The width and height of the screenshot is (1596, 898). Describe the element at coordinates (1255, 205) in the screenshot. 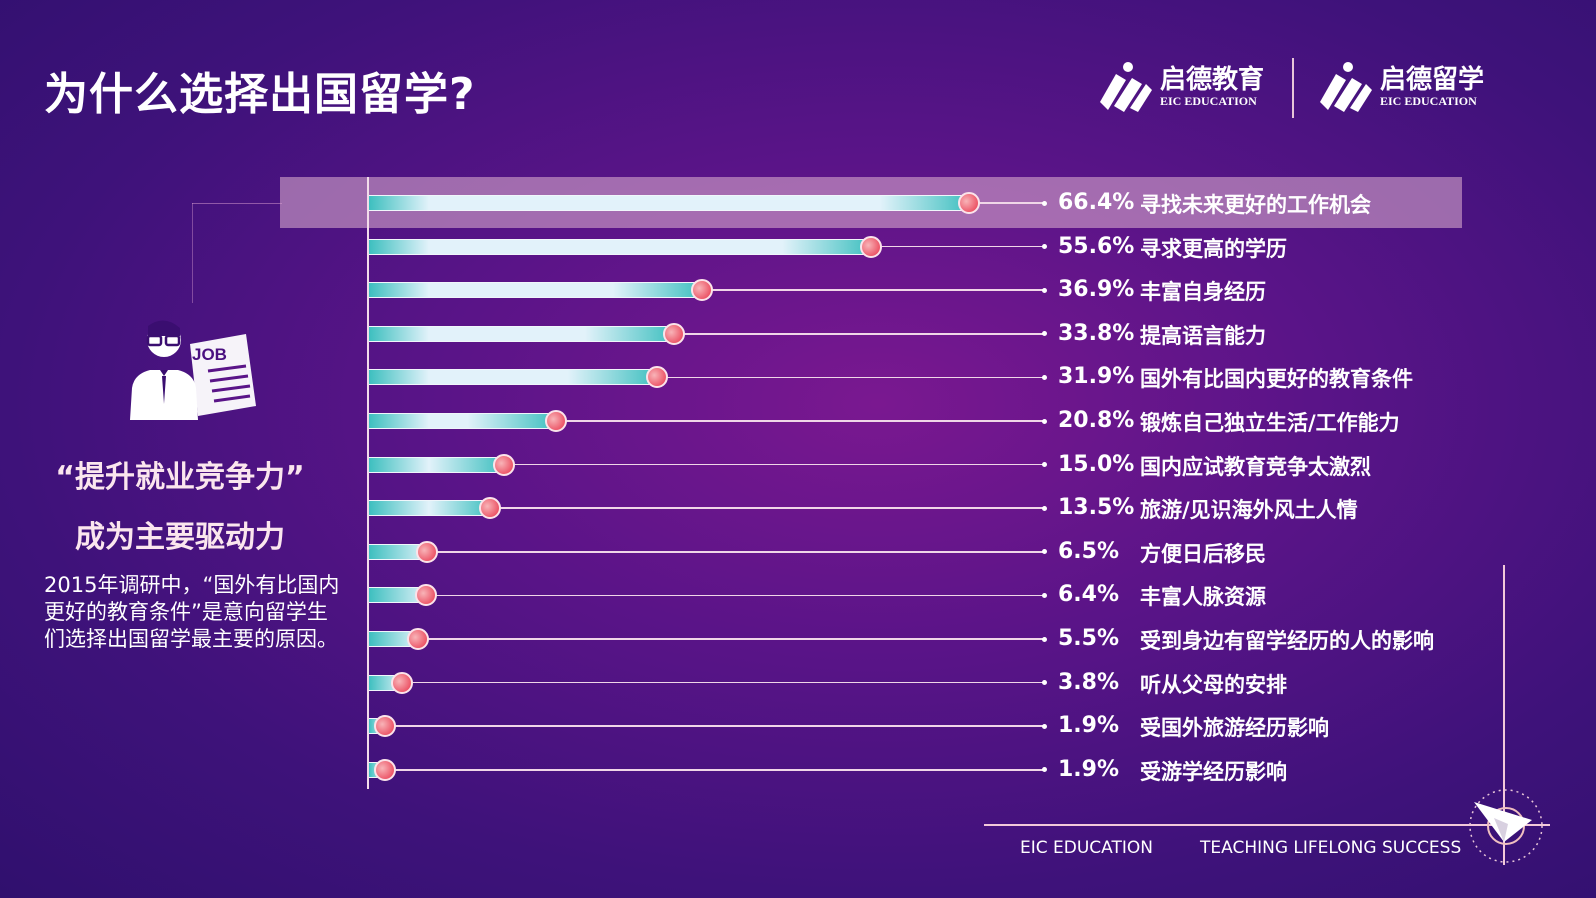

I see `category-label: 寻找未来更好的工作机会` at that location.